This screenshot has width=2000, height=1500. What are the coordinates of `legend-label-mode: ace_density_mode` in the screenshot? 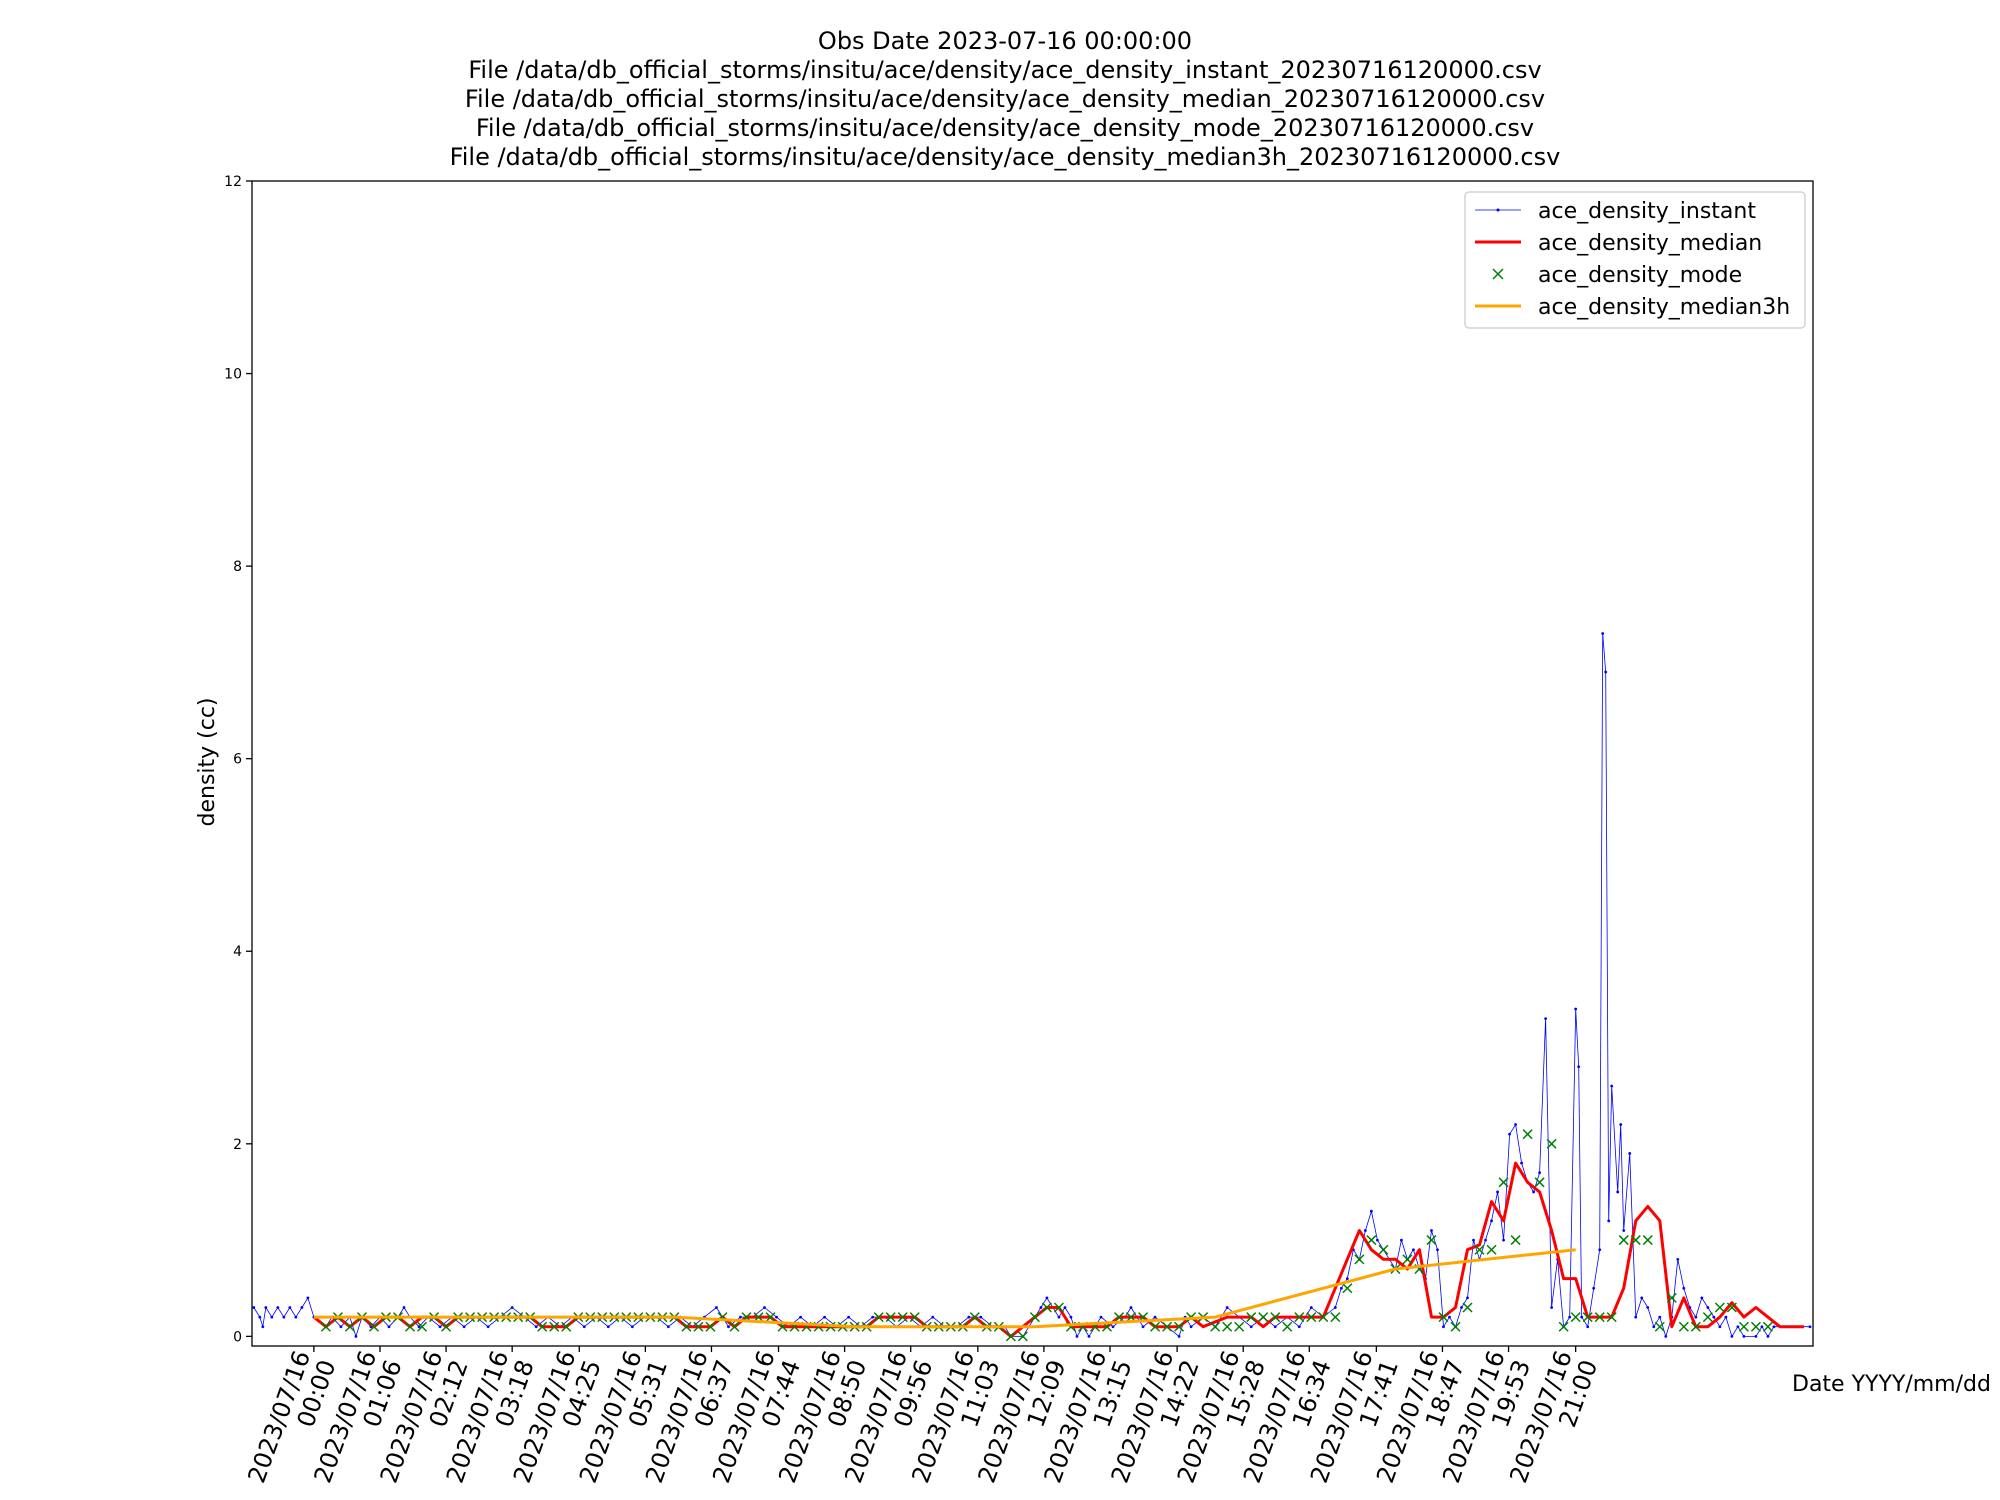 It's located at (1640, 275).